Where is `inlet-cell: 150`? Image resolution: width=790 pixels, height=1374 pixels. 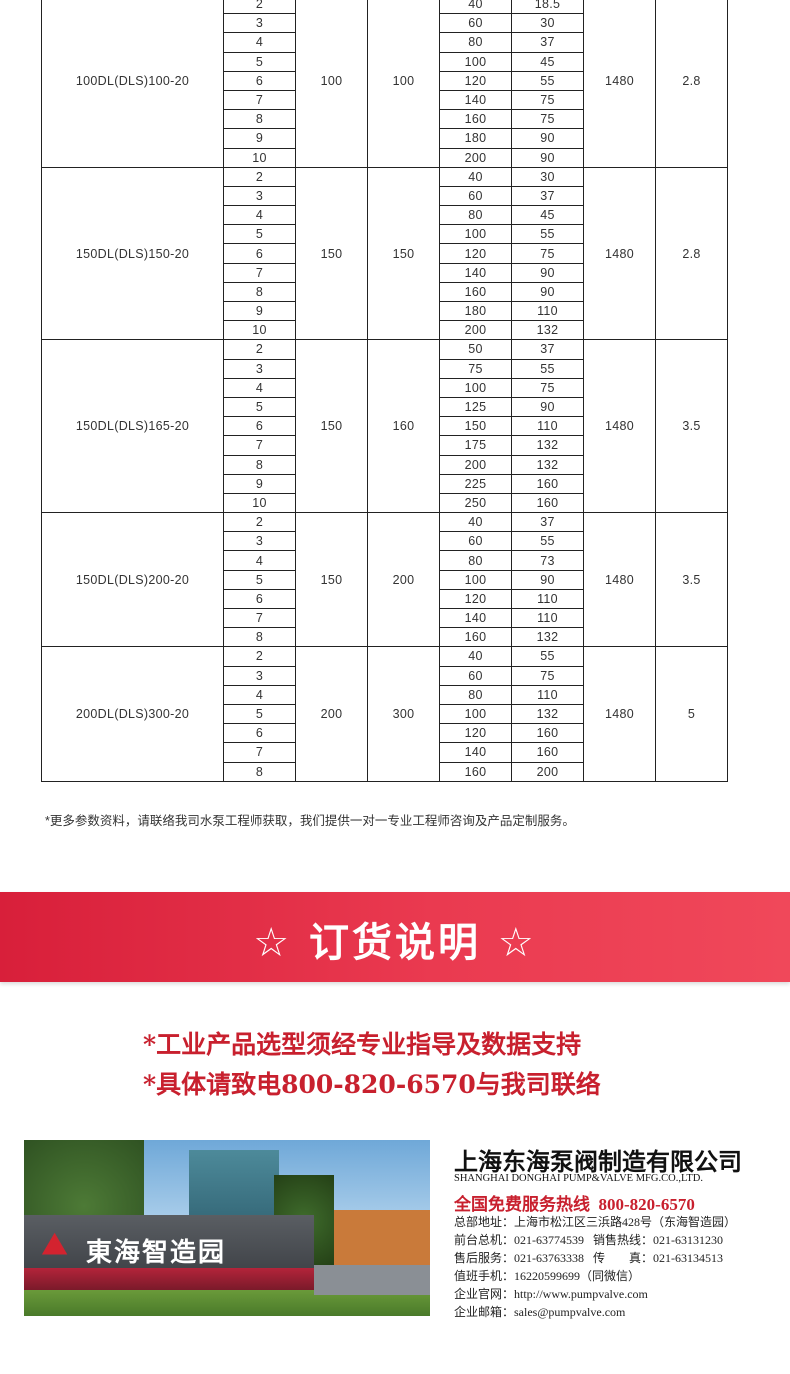
inlet-cell: 150 is located at coordinates (331, 580).